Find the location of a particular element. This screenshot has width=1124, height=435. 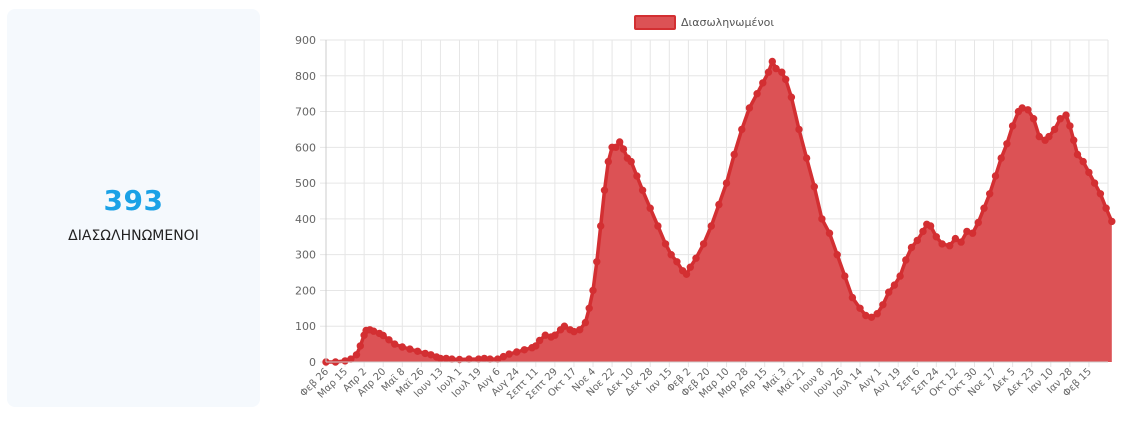

y-tick-label: 0 is located at coordinates (312, 362).